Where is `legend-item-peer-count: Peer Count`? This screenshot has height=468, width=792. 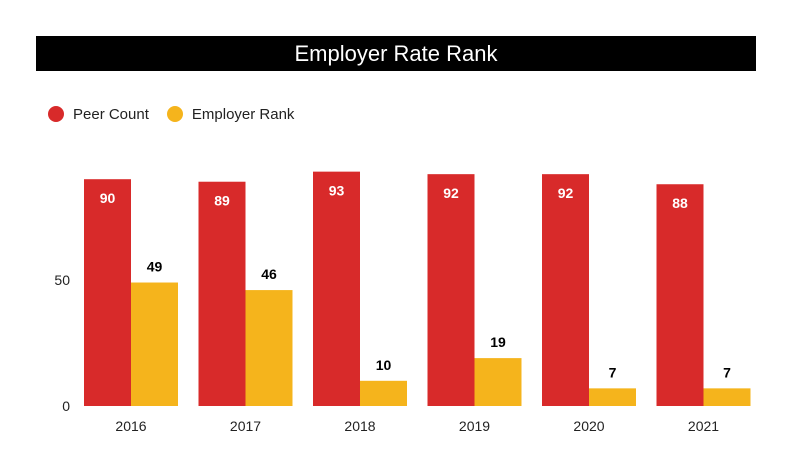
legend-item-peer-count: Peer Count is located at coordinates (98, 114).